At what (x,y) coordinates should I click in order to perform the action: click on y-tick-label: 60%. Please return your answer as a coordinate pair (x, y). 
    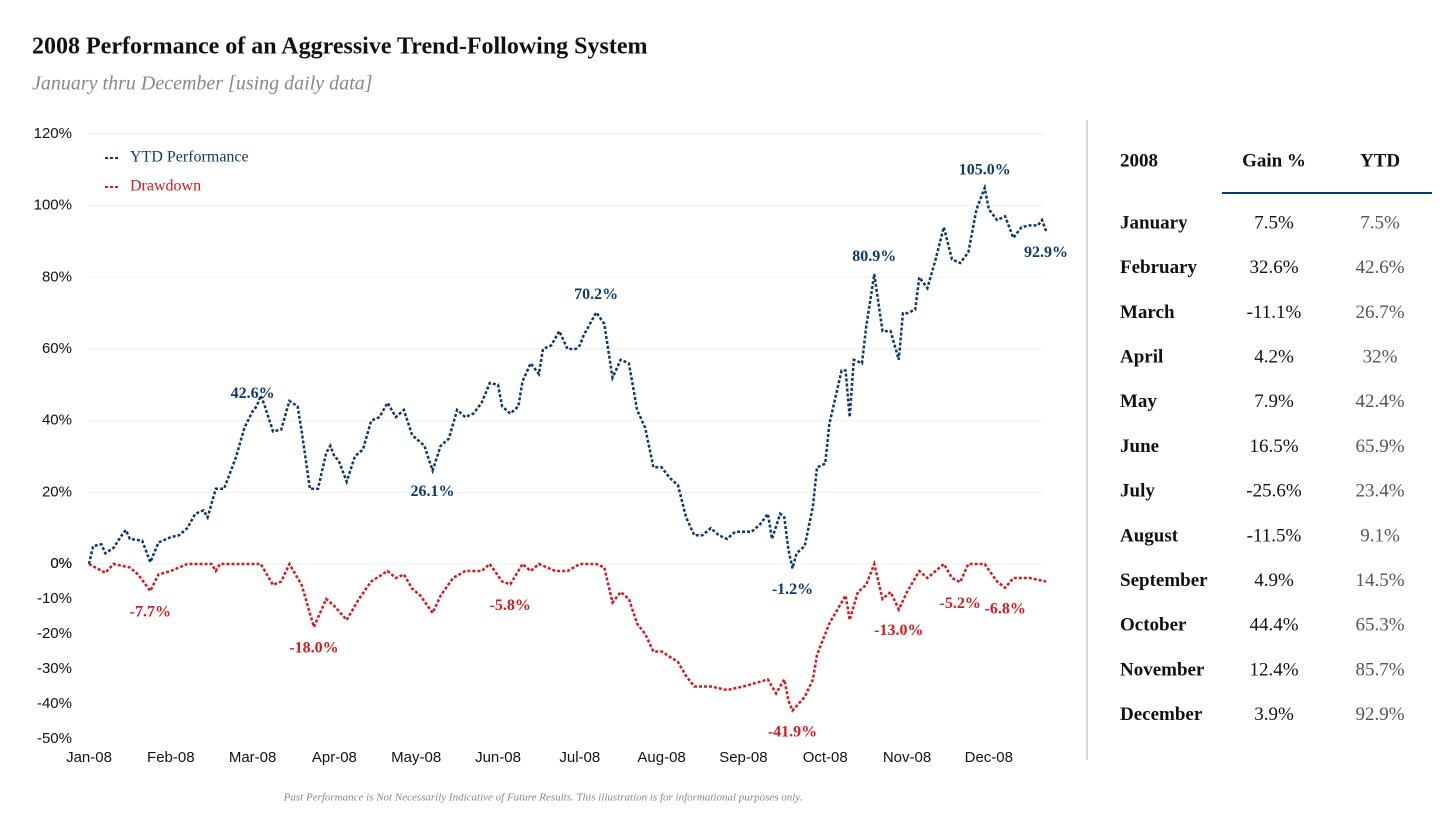
    Looking at the image, I should click on (57, 348).